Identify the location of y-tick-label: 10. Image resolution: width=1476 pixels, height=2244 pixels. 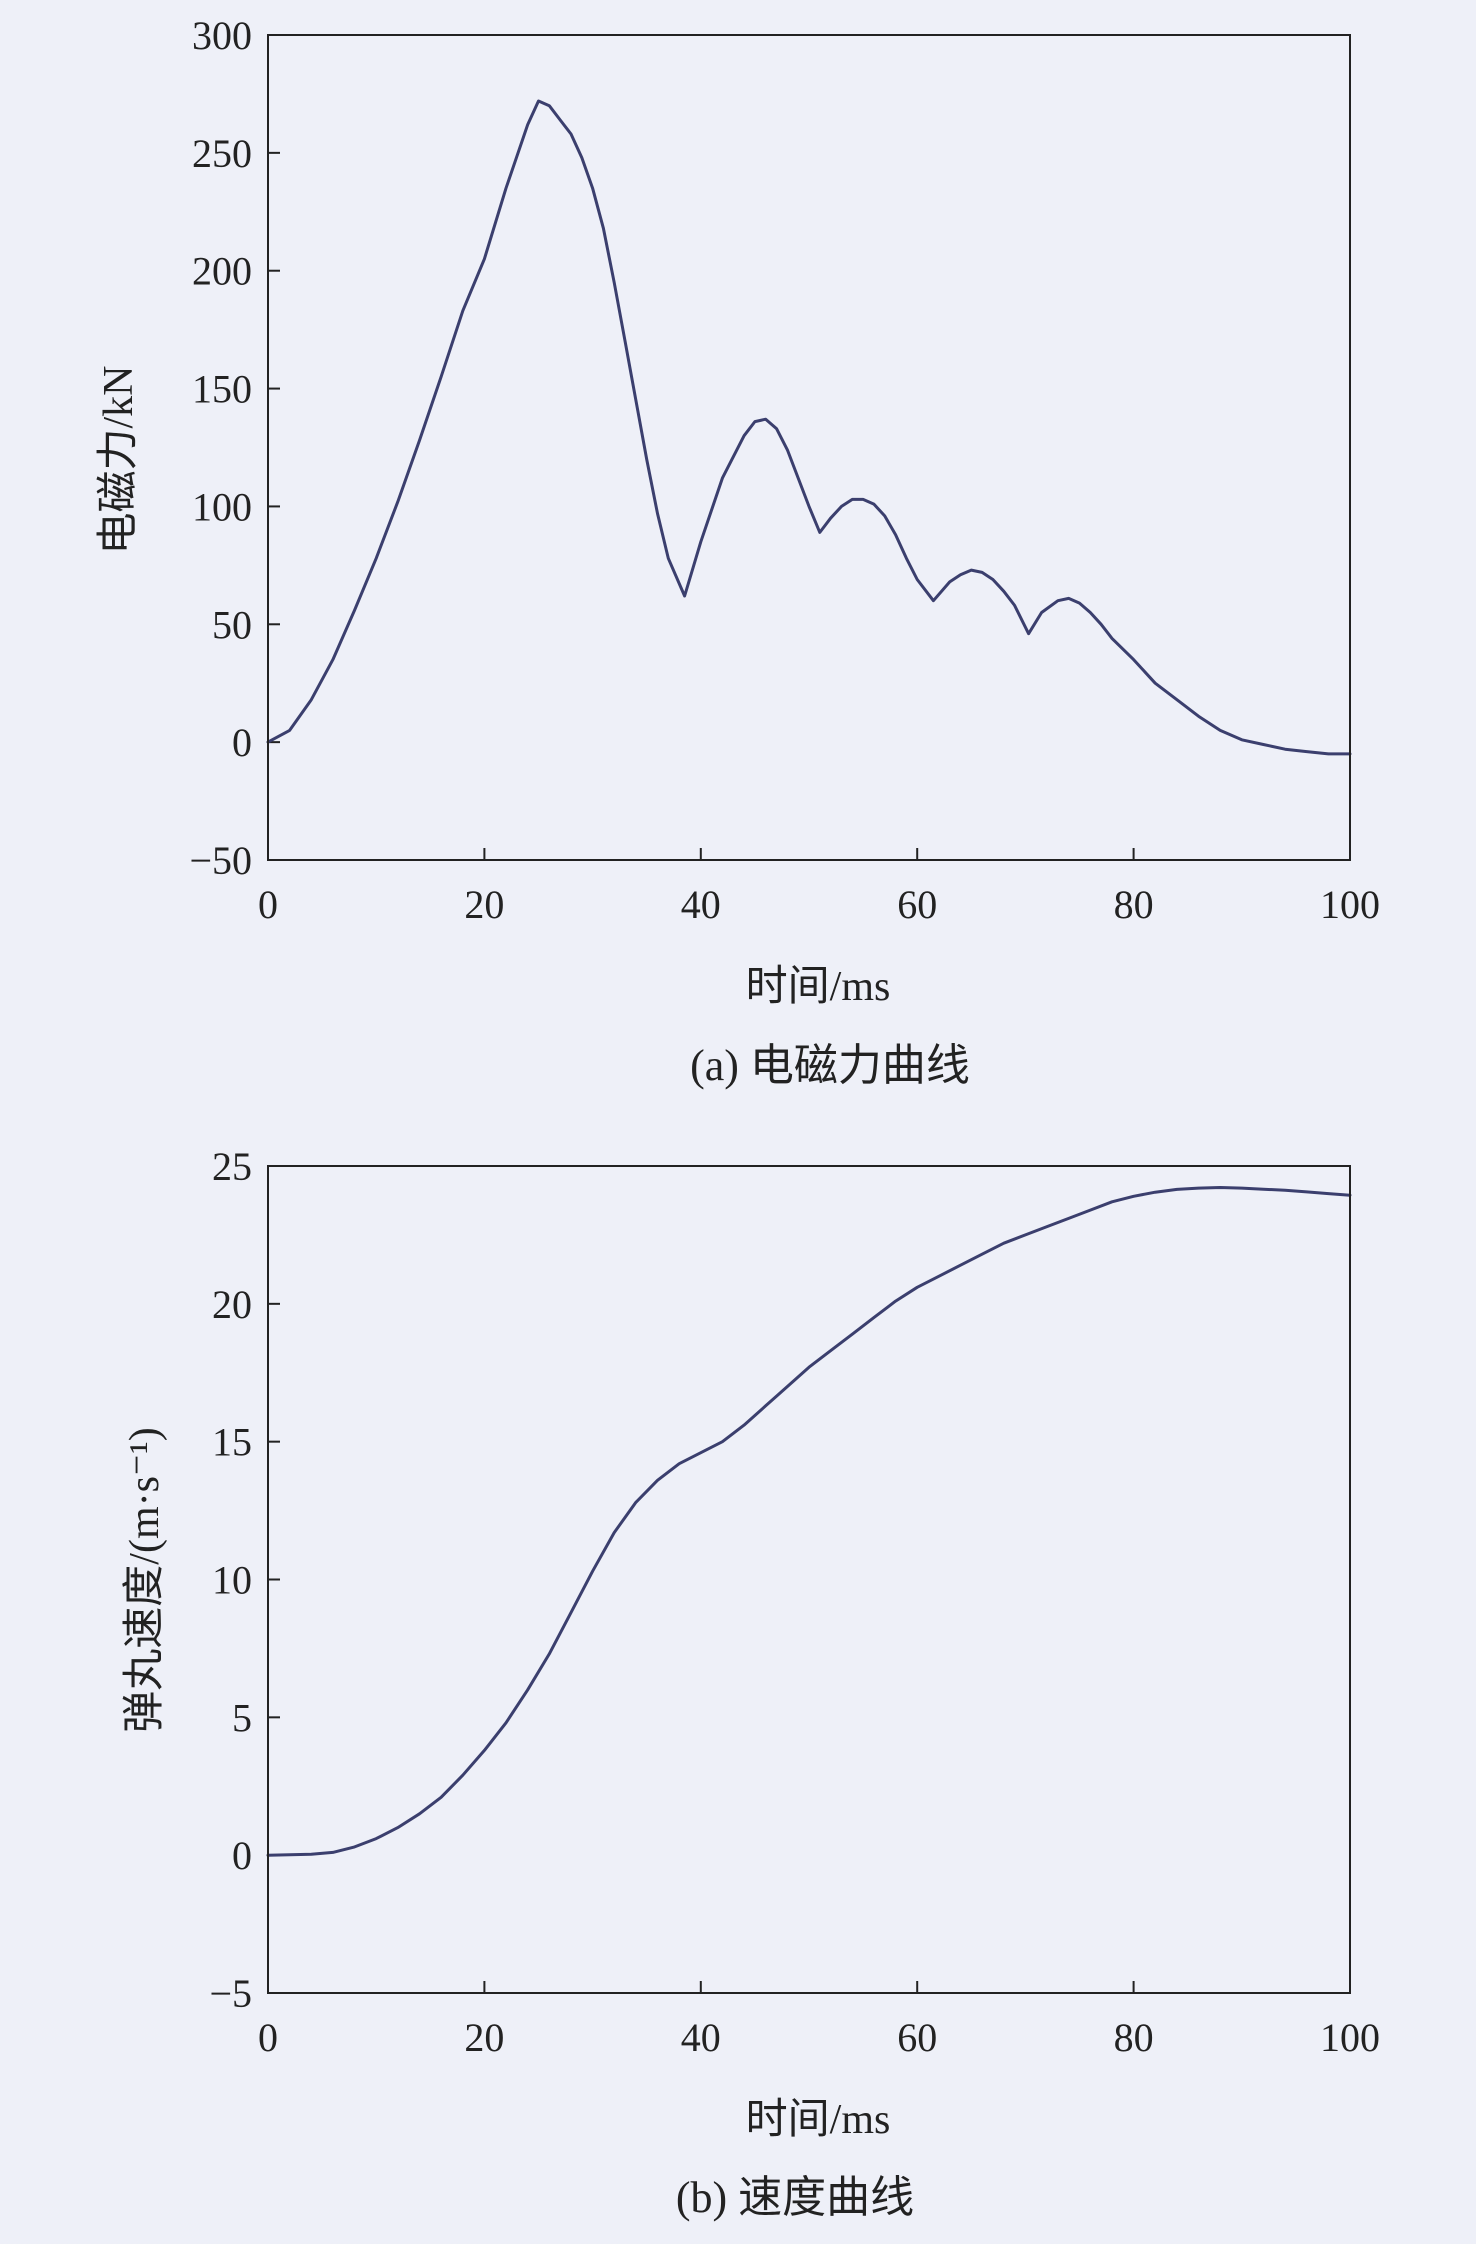
(232, 1580).